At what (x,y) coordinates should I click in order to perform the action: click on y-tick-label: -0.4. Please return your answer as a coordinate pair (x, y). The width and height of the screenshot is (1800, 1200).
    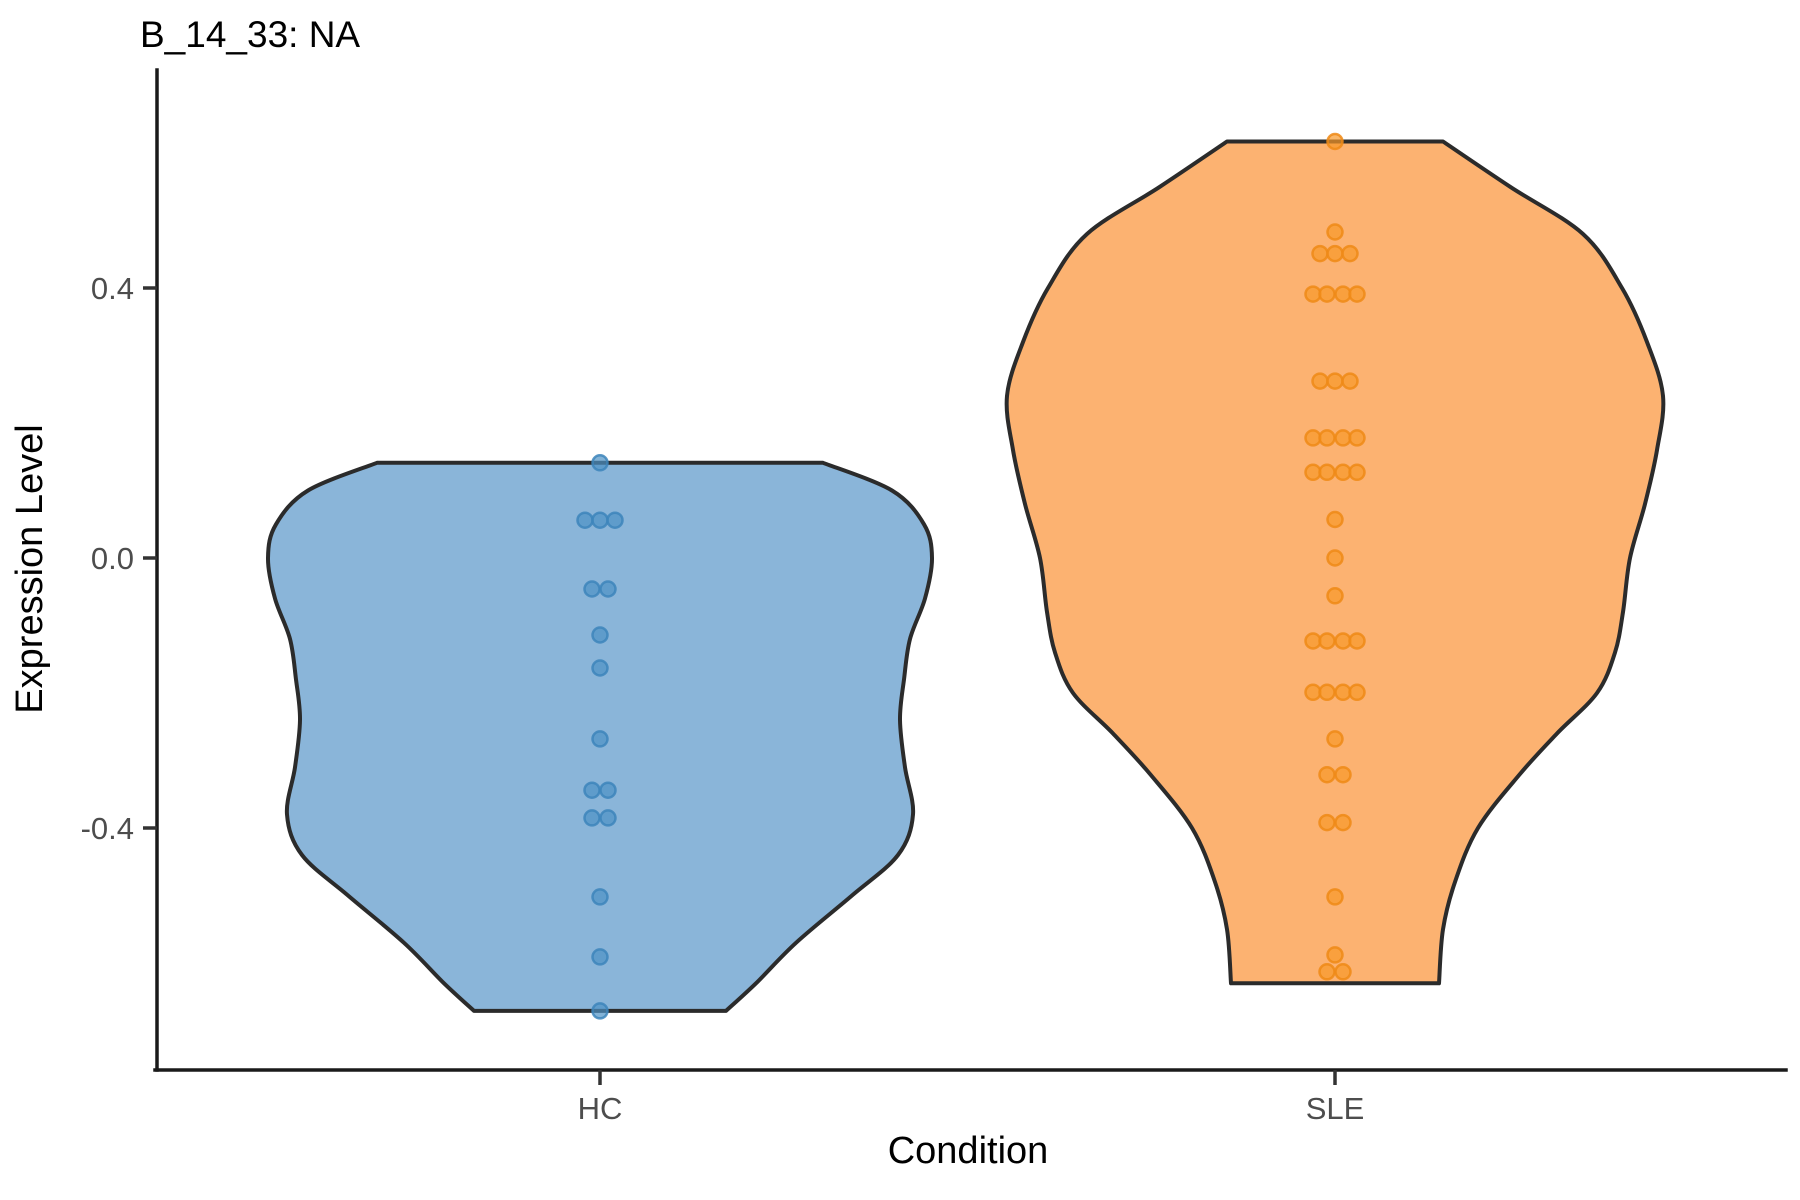
    Looking at the image, I should click on (107, 828).